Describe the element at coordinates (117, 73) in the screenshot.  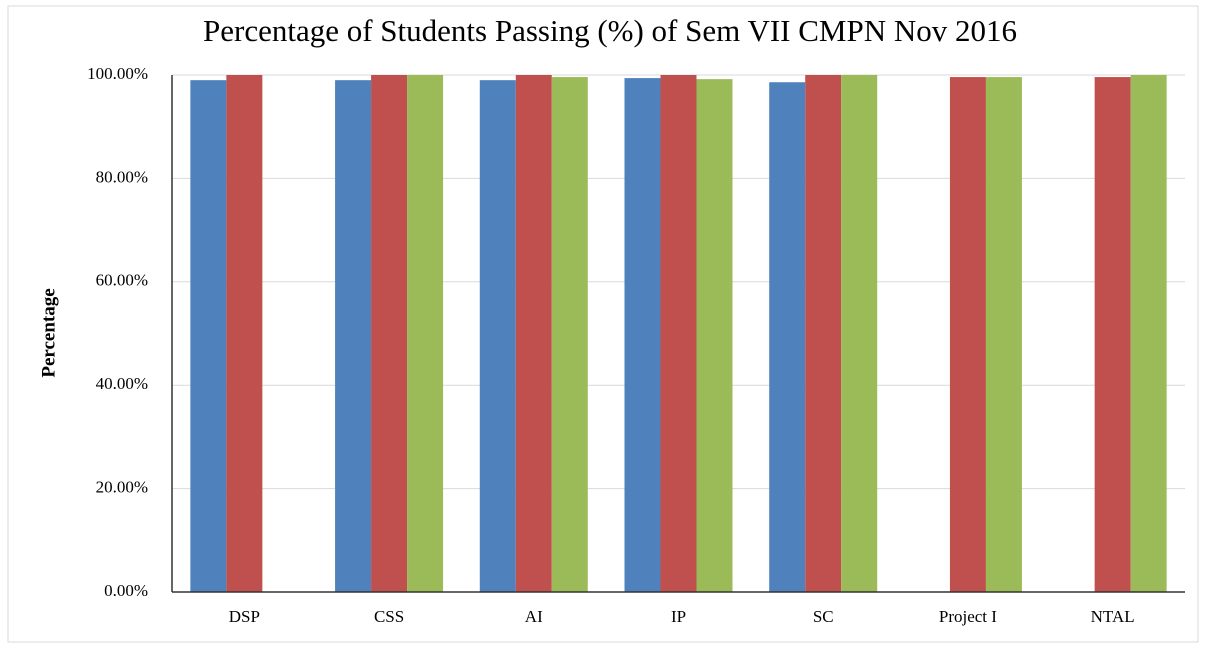
I see `y-tick-label: 100.00%` at that location.